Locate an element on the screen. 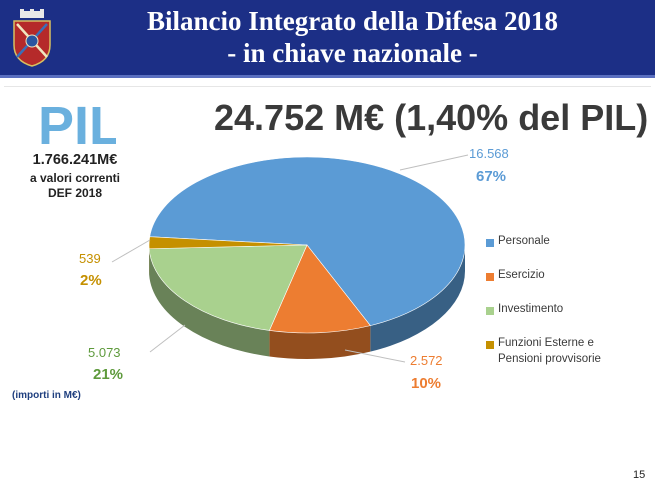 The width and height of the screenshot is (655, 491). investimento-percent-label: 21% is located at coordinates (108, 374).